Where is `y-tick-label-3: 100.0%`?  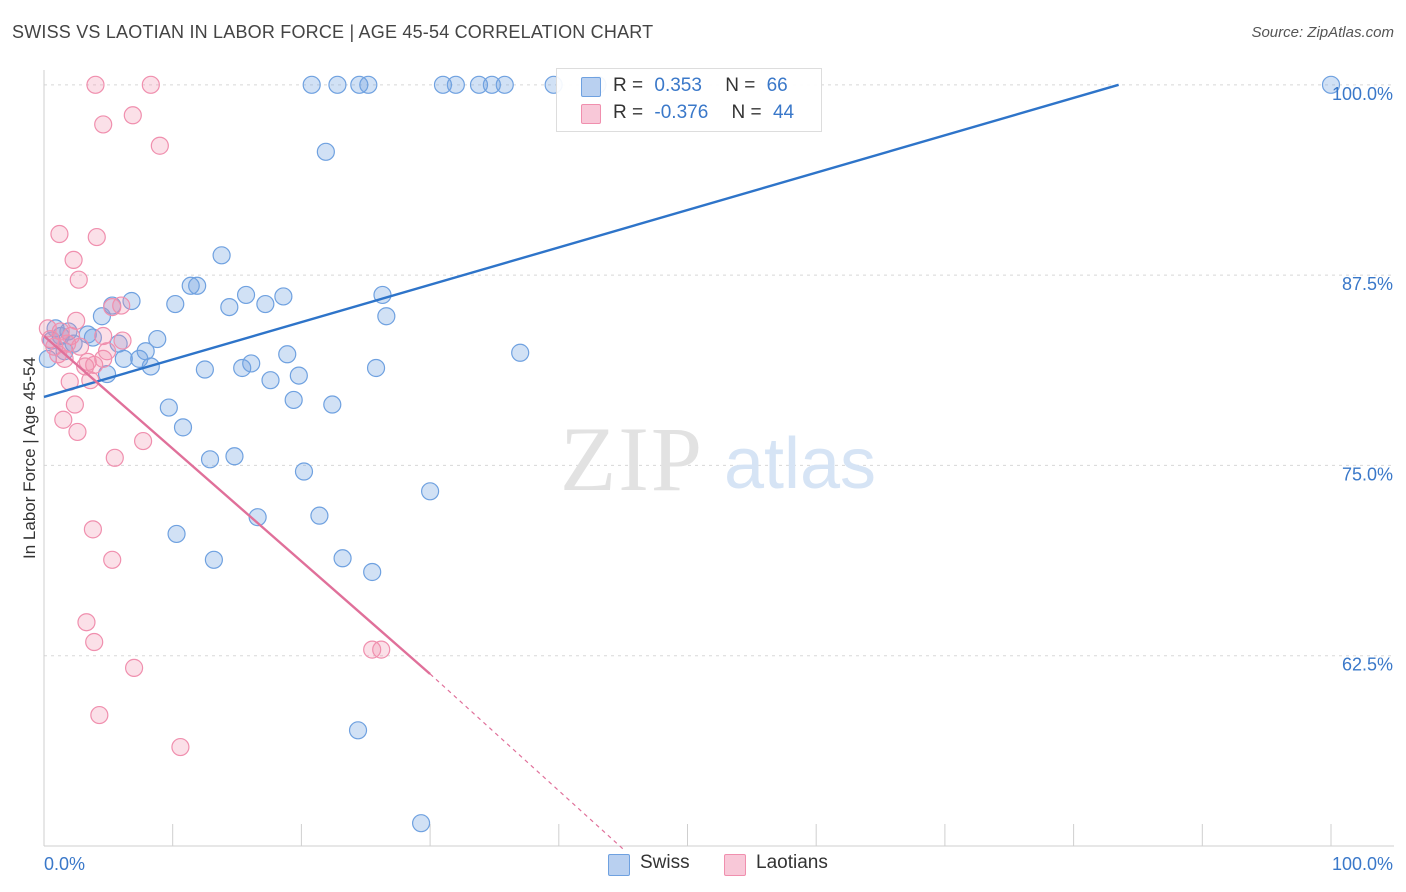 y-tick-label-3: 100.0% is located at coordinates (1362, 94).